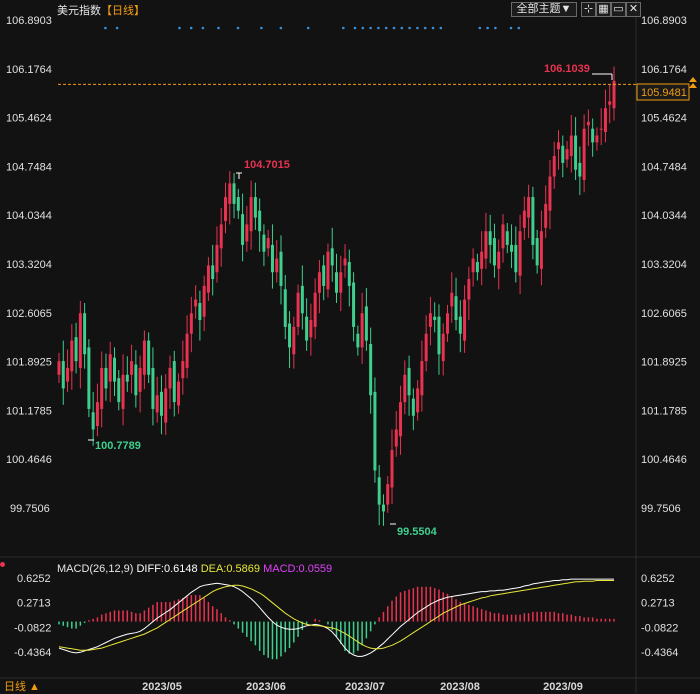  I want to click on crosshair-icon: ⊹, so click(588, 9).